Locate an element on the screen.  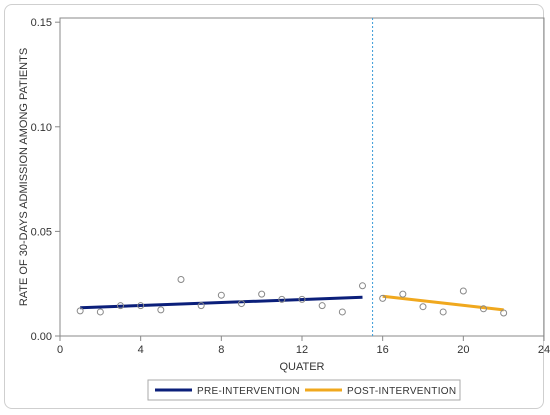
legend-label-post: POST-INTERVENTION is located at coordinates (401, 391).